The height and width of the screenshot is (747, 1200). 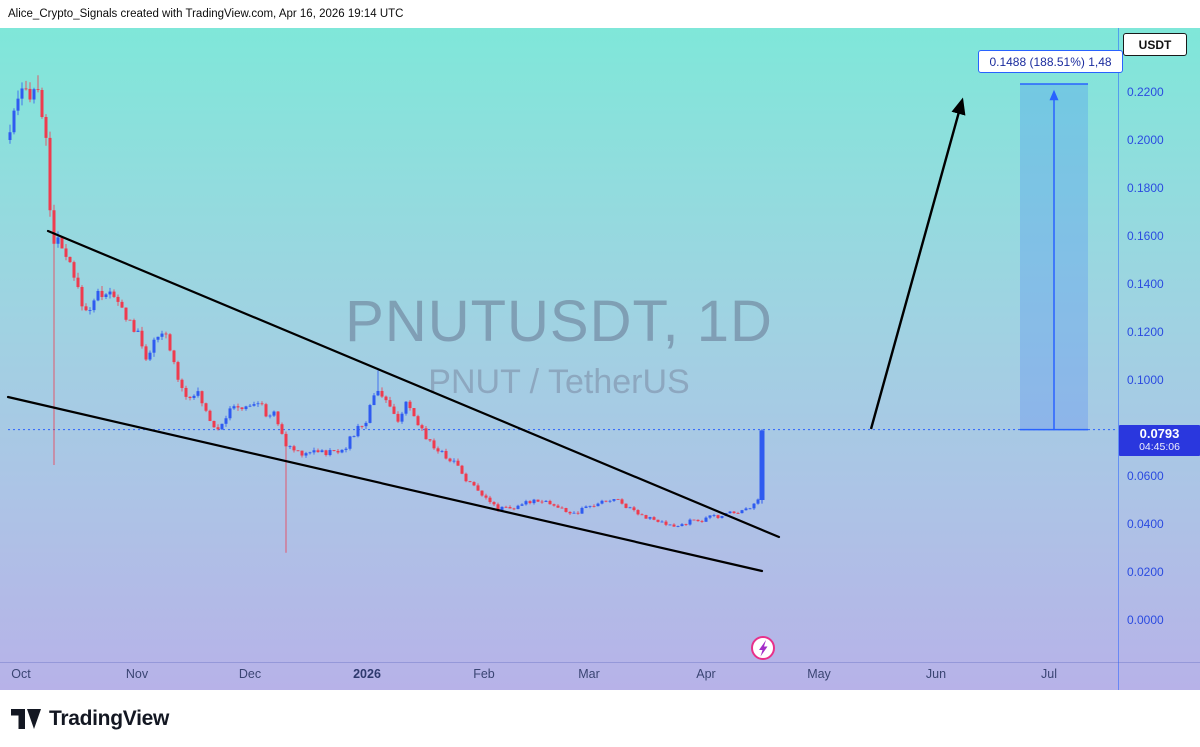 What do you see at coordinates (1159, 433) in the screenshot?
I see `last-price-value: 0.0793` at bounding box center [1159, 433].